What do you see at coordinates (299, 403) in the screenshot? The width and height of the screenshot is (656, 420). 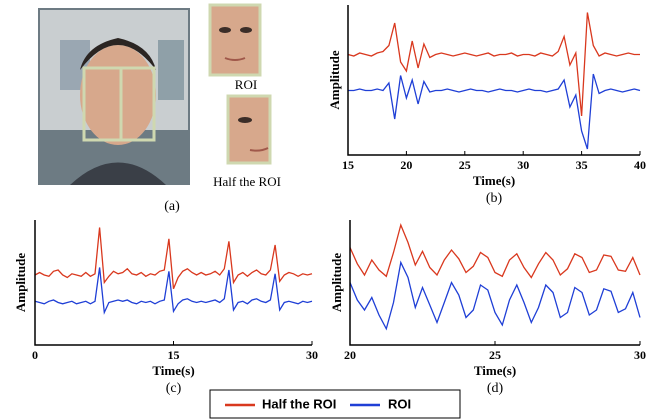 I see `legend-label: Half the ROI` at bounding box center [299, 403].